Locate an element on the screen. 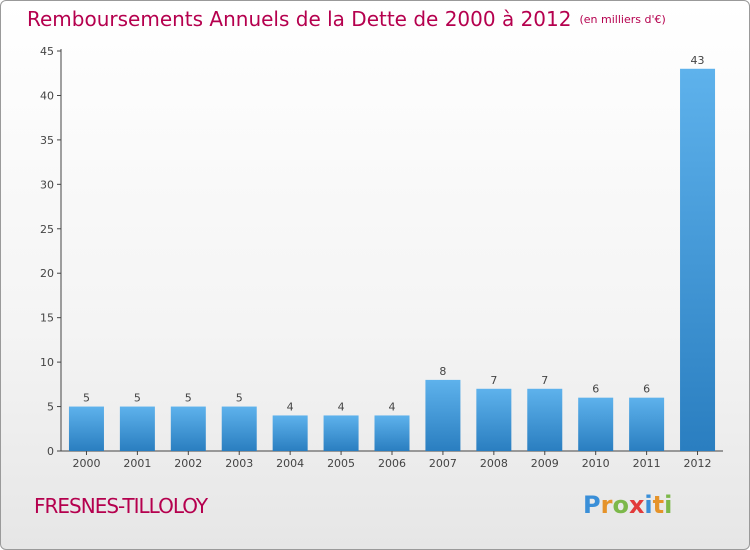  y-tick-label: 40 is located at coordinates (47, 95).